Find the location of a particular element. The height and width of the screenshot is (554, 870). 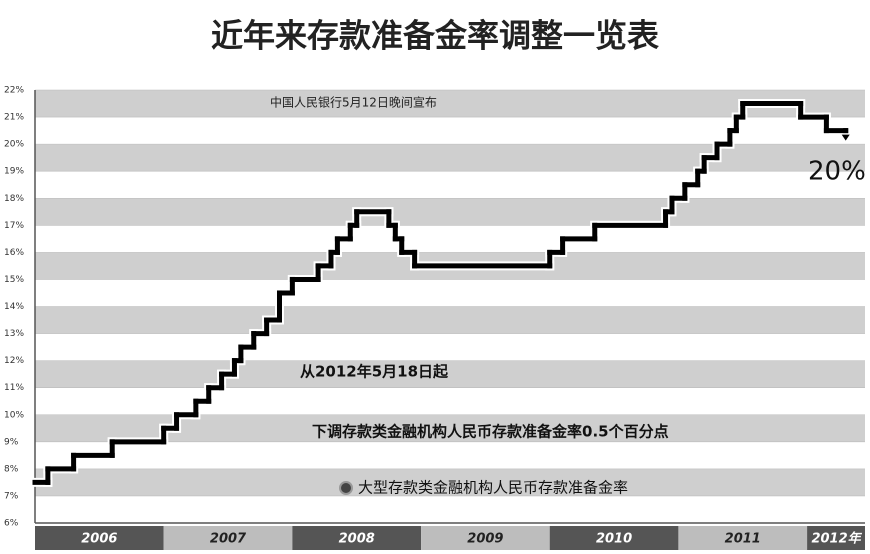

x-tick-label: 2008 is located at coordinates (357, 539).